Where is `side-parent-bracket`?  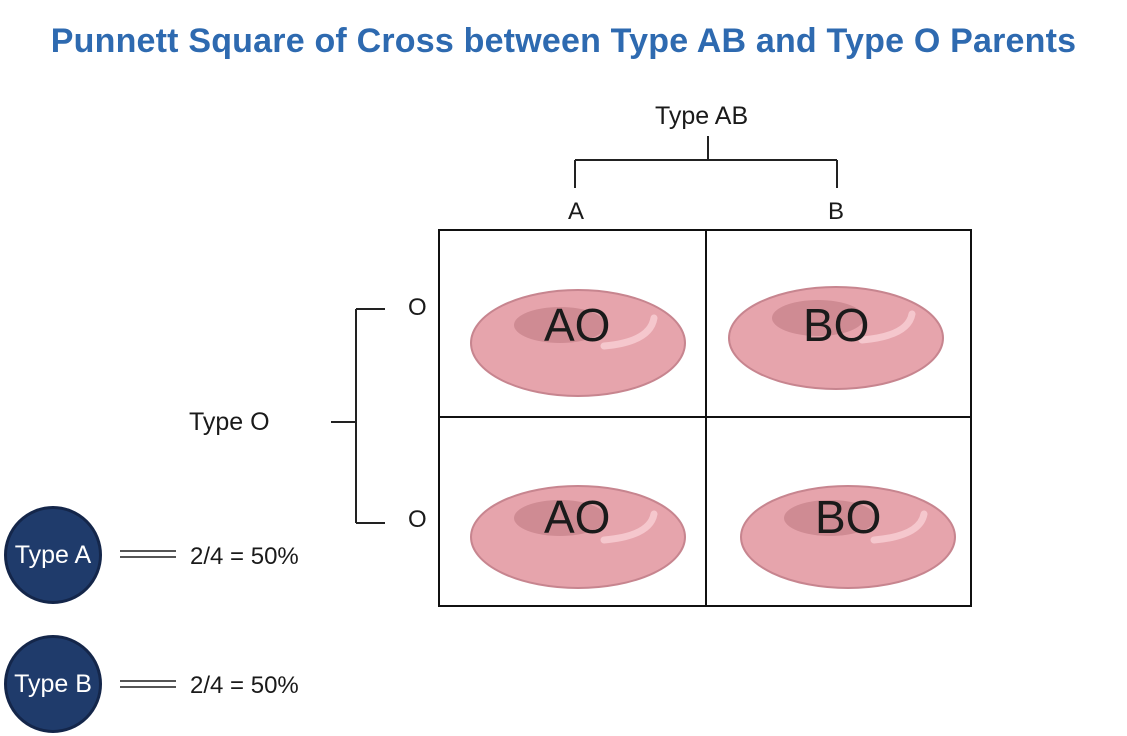
side-parent-bracket is located at coordinates (358, 416).